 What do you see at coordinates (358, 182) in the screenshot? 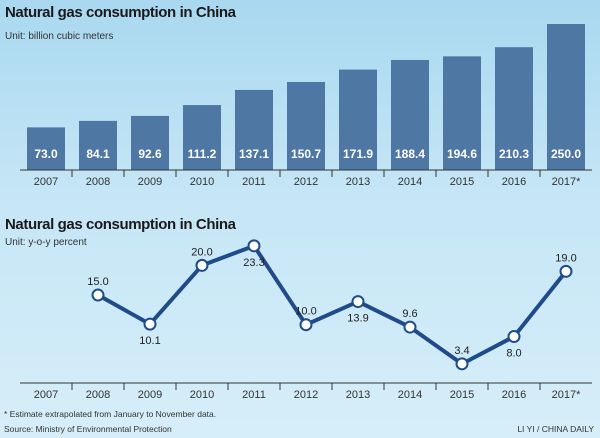
I see `bar-chart-tick-label: 2013` at bounding box center [358, 182].